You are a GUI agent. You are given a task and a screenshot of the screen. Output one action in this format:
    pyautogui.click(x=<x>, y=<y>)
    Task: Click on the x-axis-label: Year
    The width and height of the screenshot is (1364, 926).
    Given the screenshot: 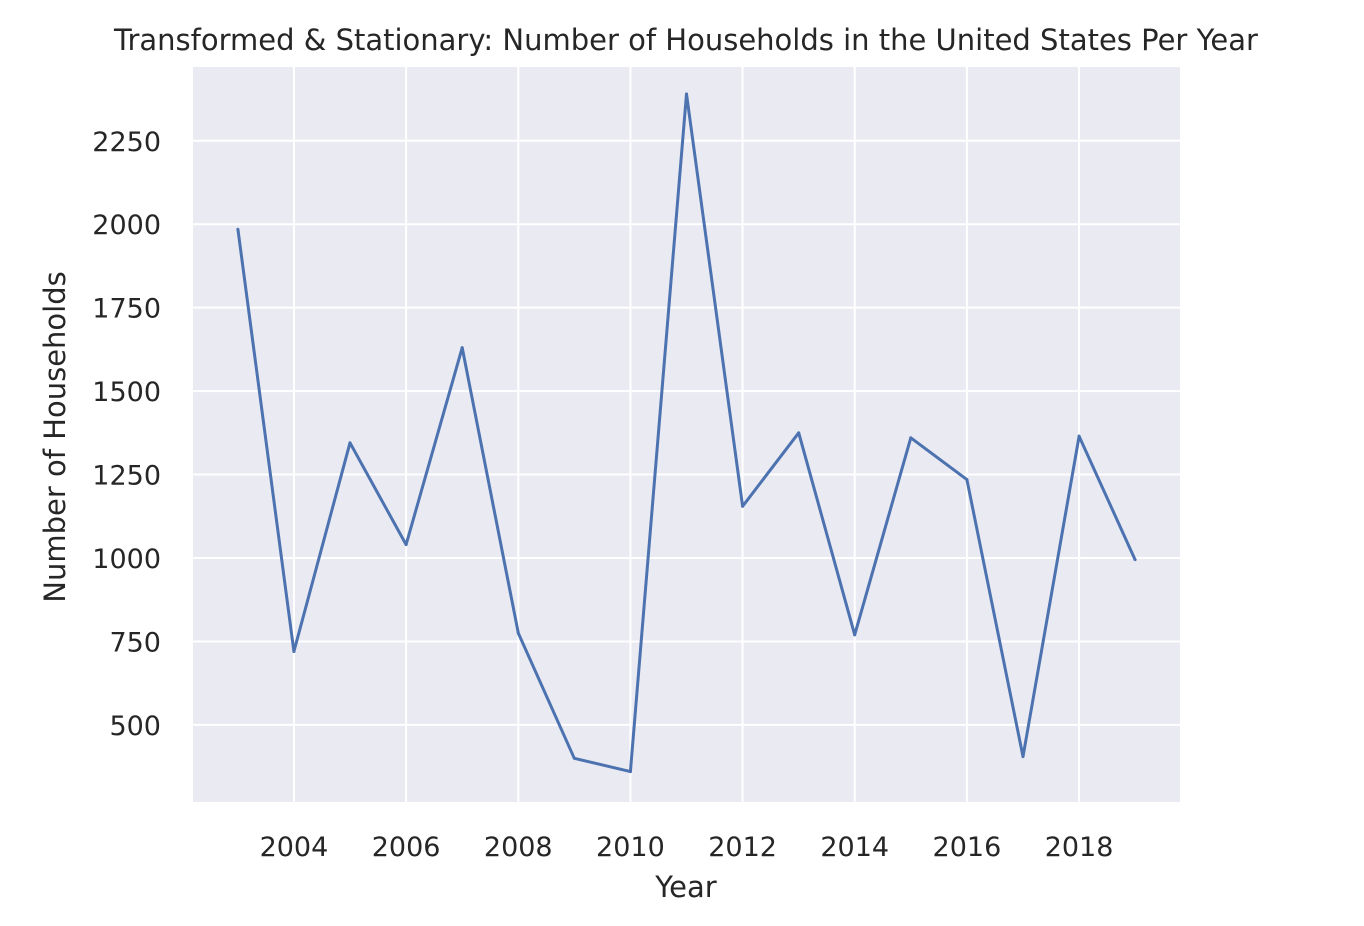 What is the action you would take?
    pyautogui.click(x=685, y=887)
    